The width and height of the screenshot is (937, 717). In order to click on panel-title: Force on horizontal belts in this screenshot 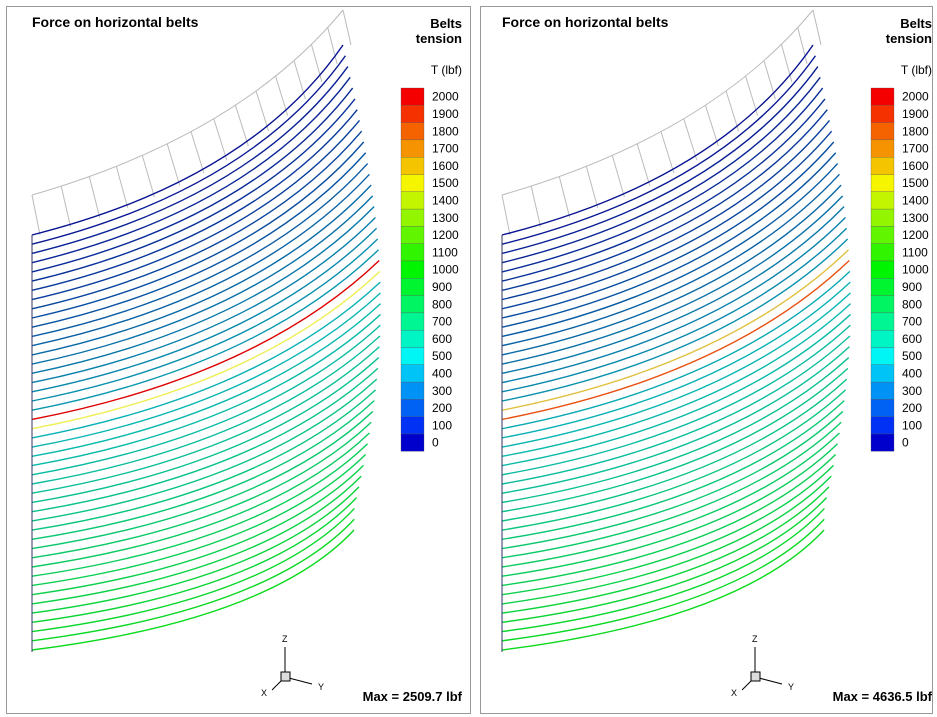, I will do `click(115, 22)`.